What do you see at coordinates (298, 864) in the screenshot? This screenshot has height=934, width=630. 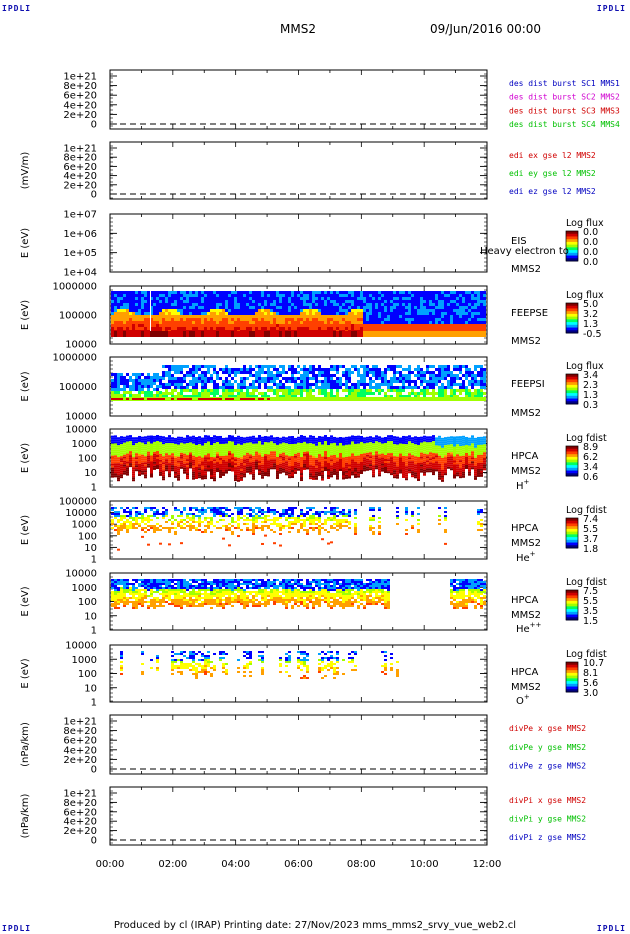 I see `x-tick-label: 06:00` at bounding box center [298, 864].